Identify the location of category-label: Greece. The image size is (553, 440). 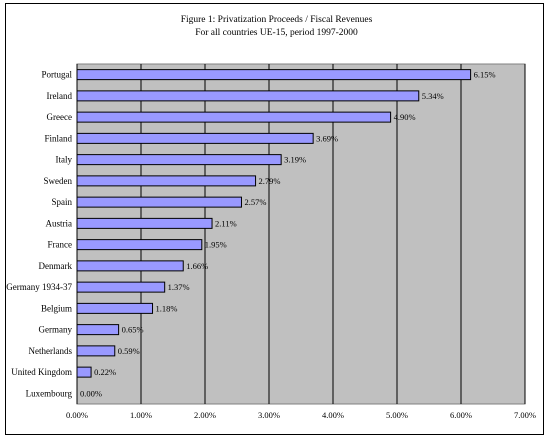
(59, 117).